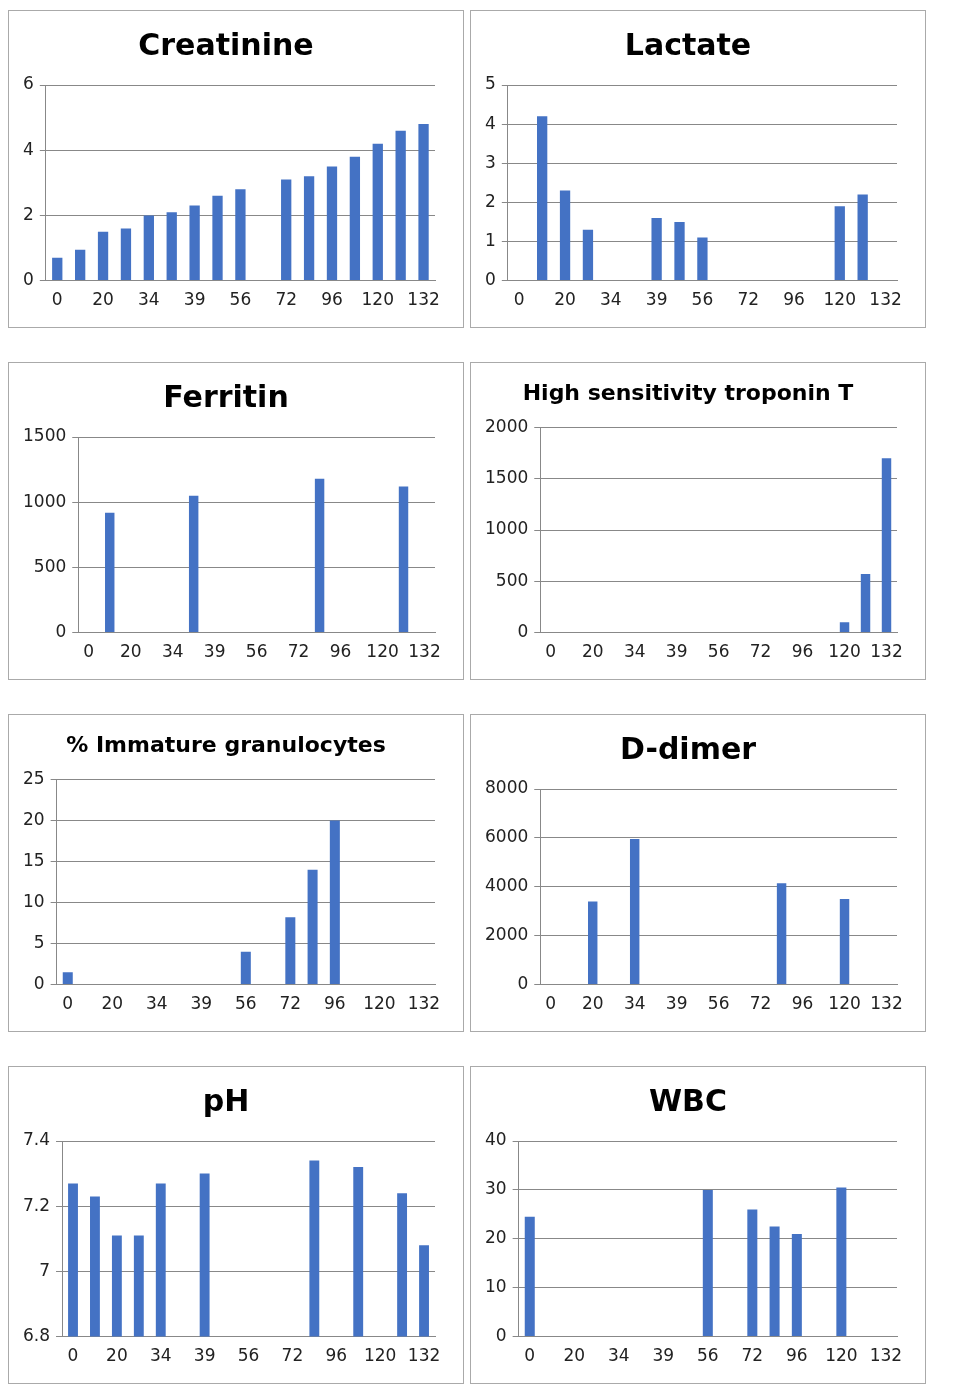 The image size is (955, 1390). Describe the element at coordinates (512, 579) in the screenshot. I see `y-tick-label: 500` at that location.